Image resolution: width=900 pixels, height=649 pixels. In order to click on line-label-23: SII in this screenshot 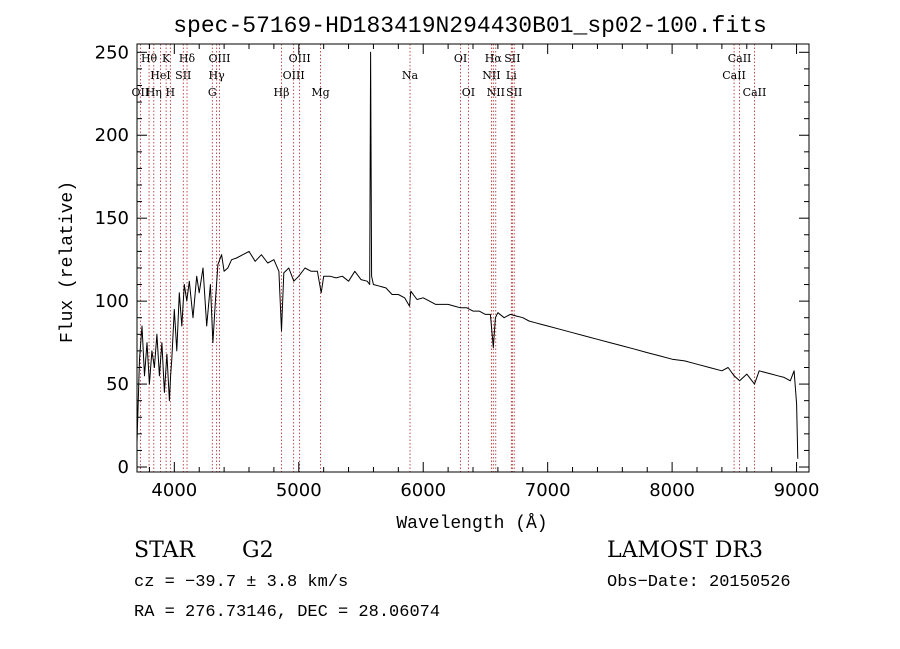, I will do `click(514, 92)`.